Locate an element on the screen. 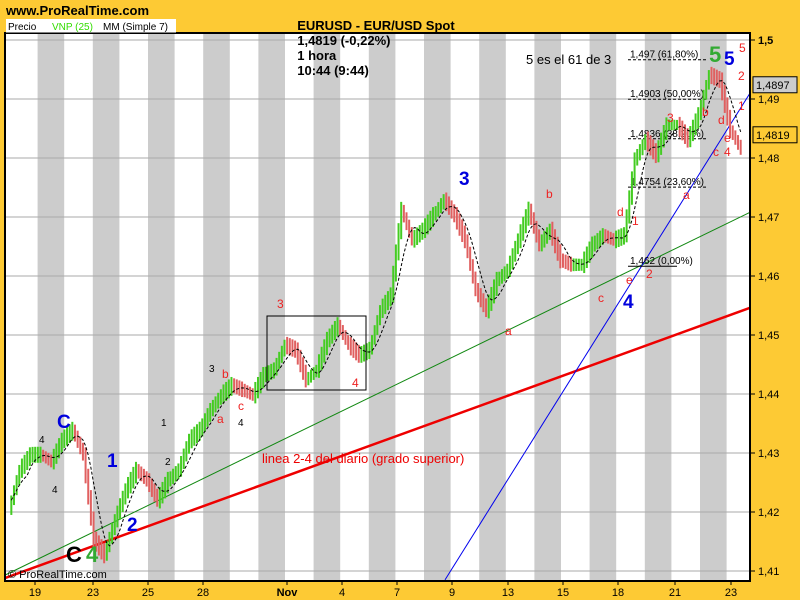  y-axis: 1,5 1,49 1,48 1,47 1,46 1,45 1,44 1,43 1,42 1,41 is located at coordinates (764, 307).